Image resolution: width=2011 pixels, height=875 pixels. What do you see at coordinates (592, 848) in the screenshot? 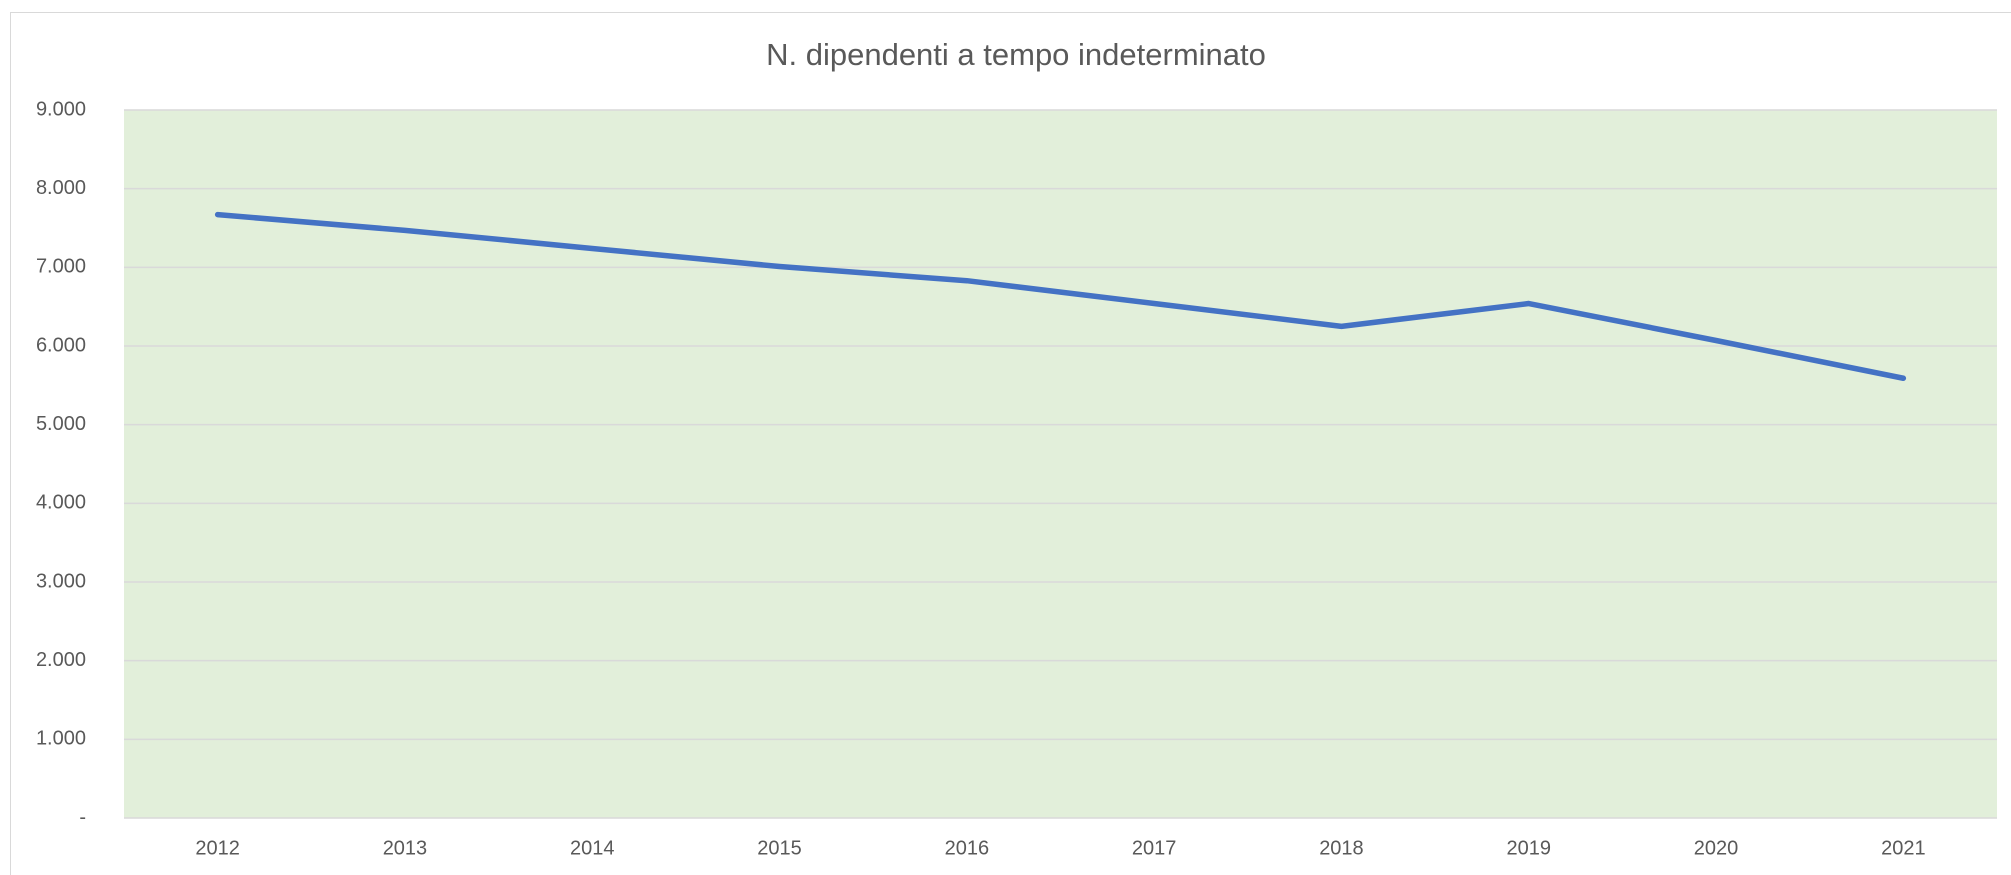
I see `x-tick-label: 2014` at bounding box center [592, 848].